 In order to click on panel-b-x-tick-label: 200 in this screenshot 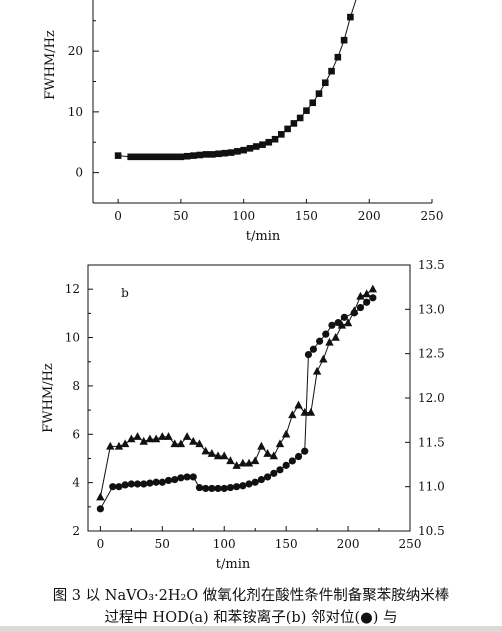, I will do `click(348, 544)`.